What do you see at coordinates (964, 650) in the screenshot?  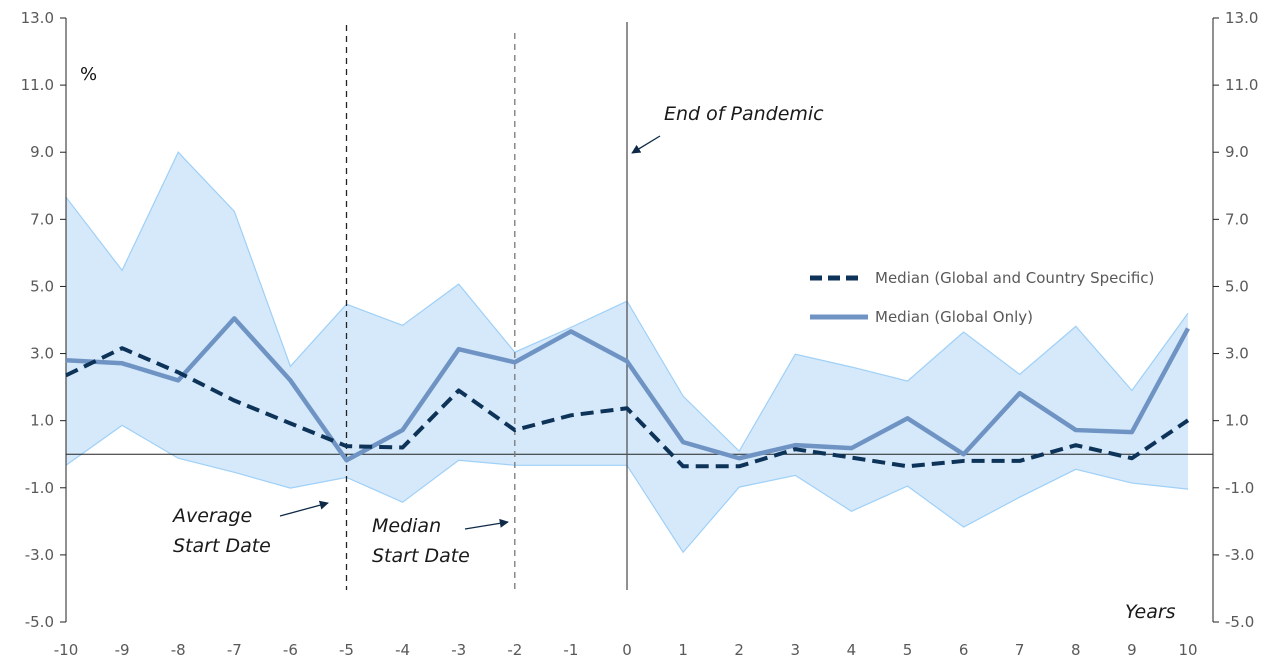 I see `x-tick-label: 6` at bounding box center [964, 650].